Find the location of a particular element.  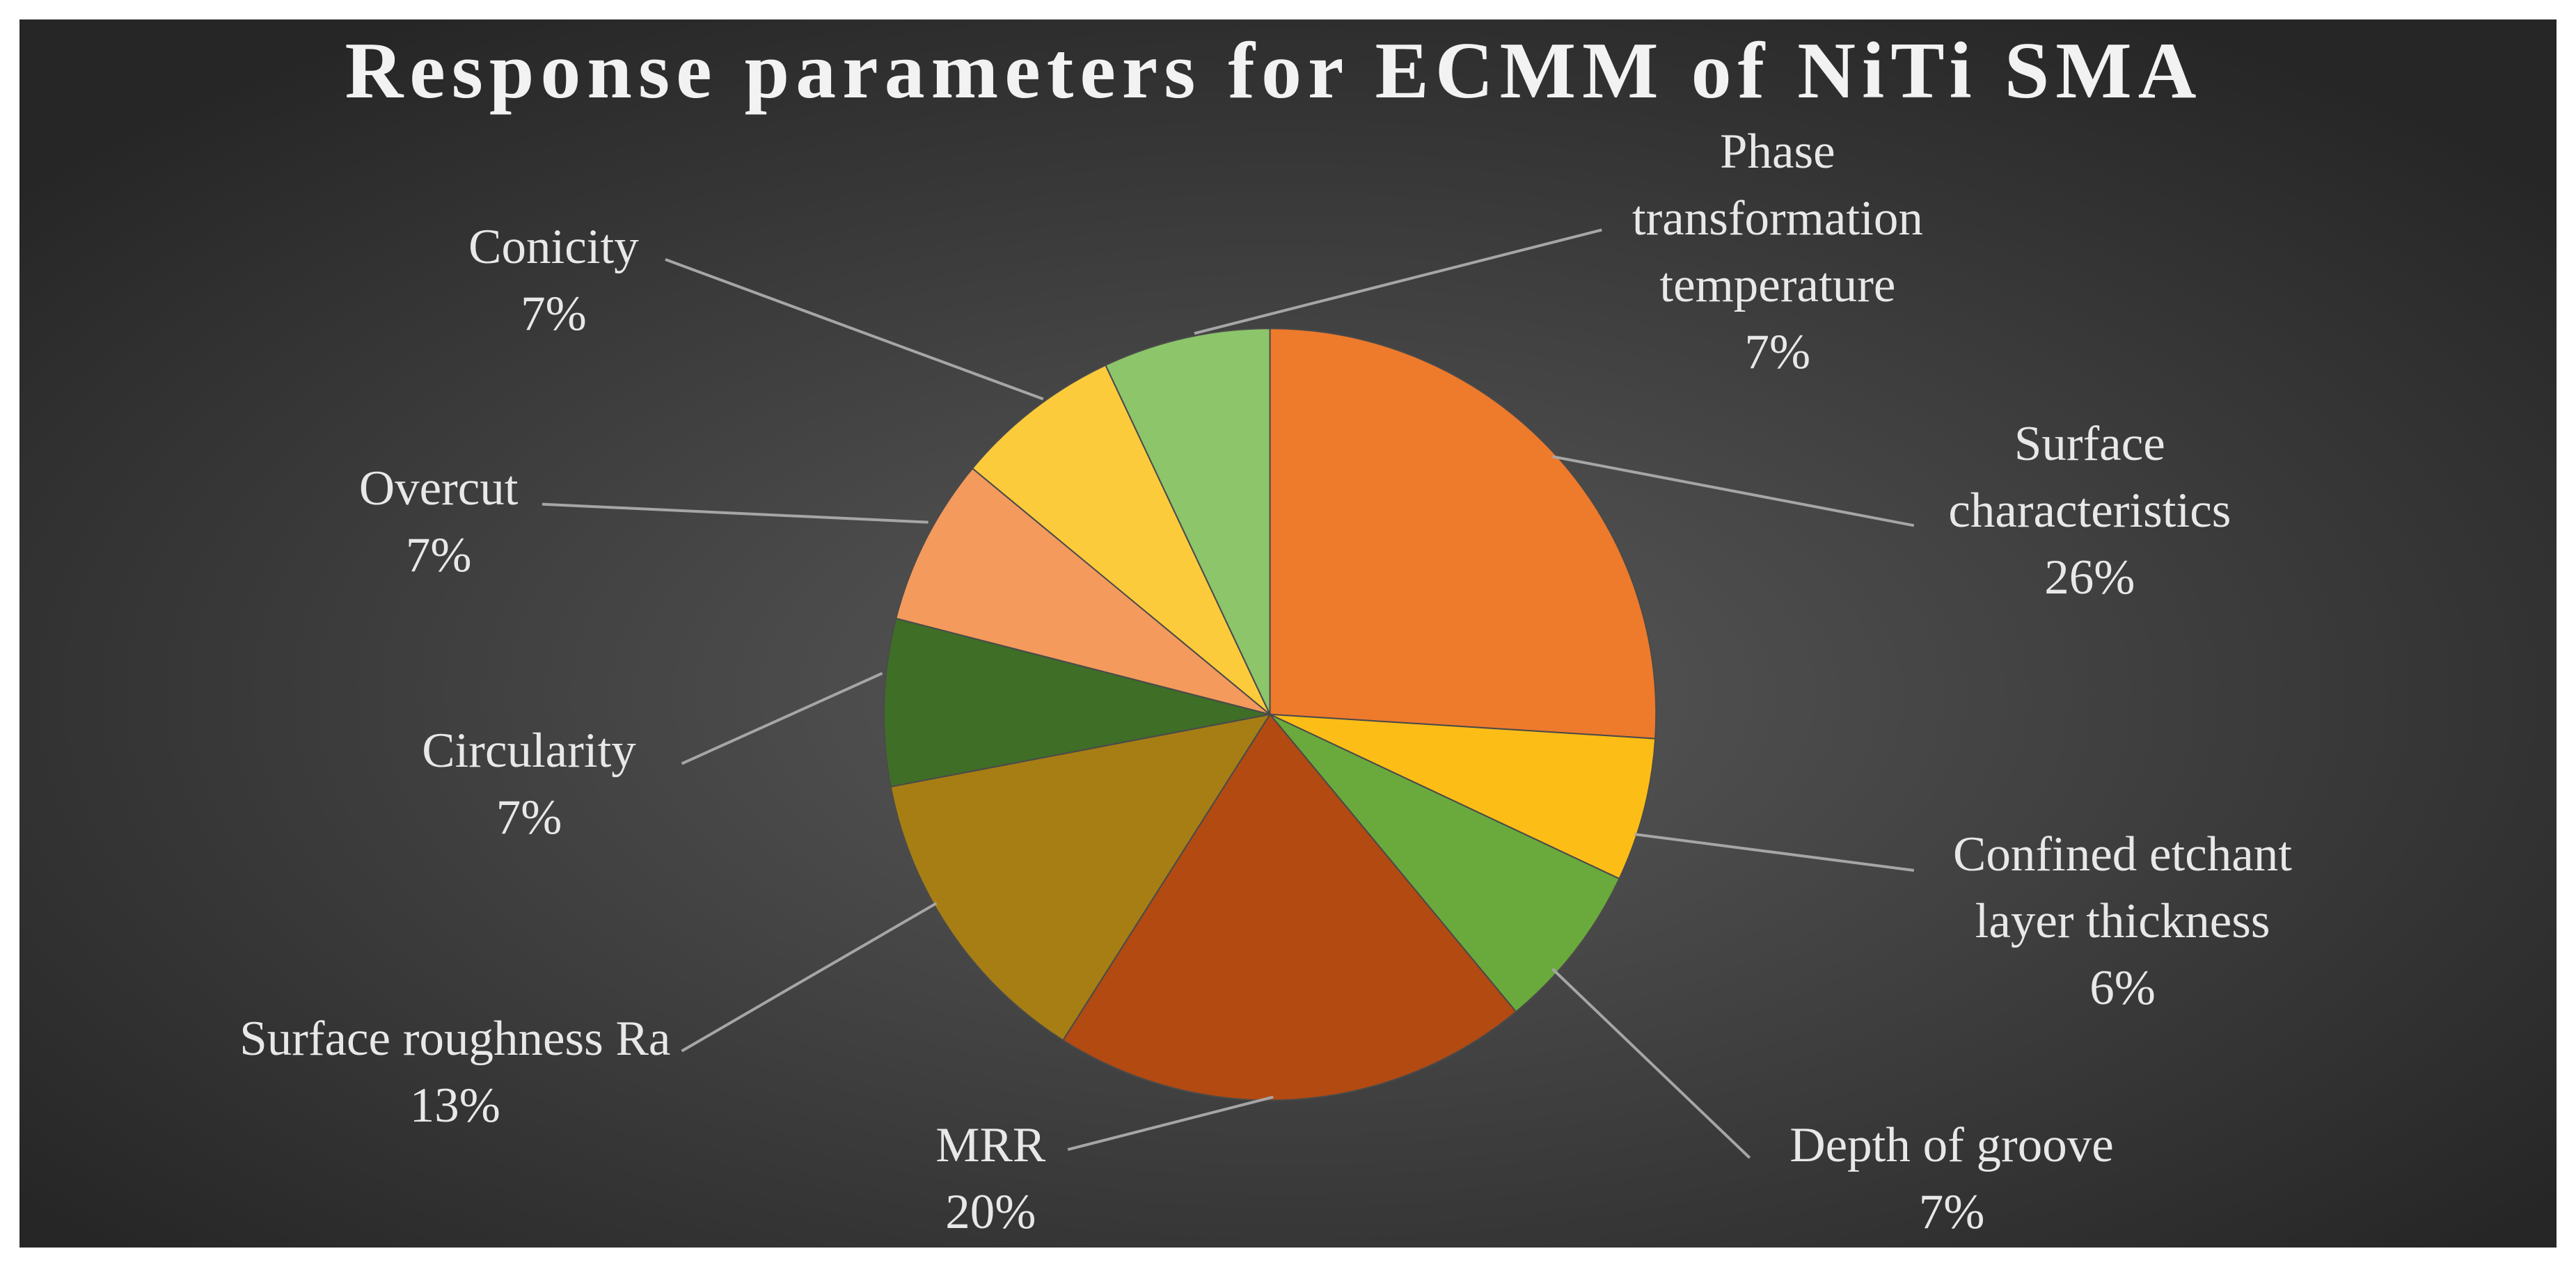

category-label: MRR is located at coordinates (990, 1144).